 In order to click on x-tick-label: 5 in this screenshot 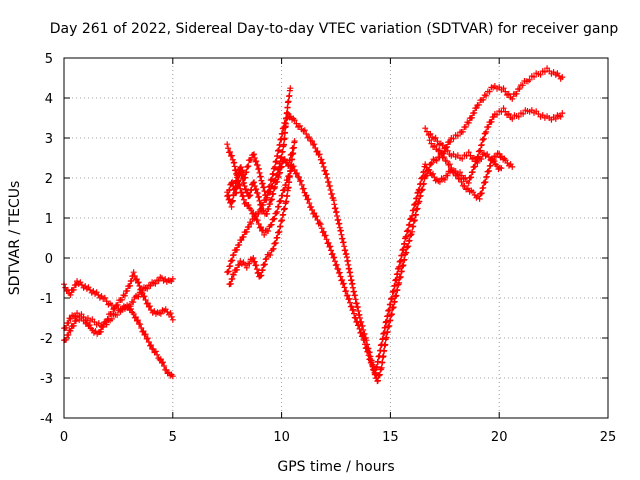, I will do `click(173, 437)`.